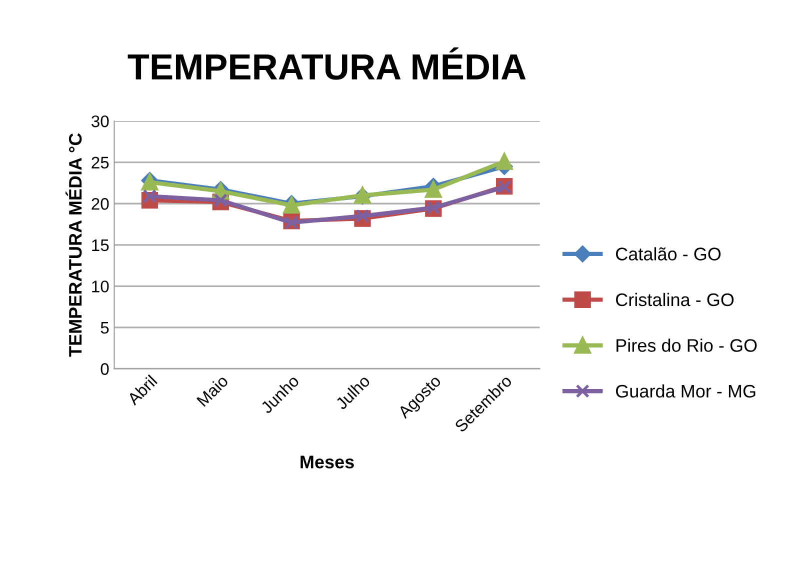 Image resolution: width=788 pixels, height=563 pixels. Describe the element at coordinates (100, 162) in the screenshot. I see `y-tick-label: 25` at that location.